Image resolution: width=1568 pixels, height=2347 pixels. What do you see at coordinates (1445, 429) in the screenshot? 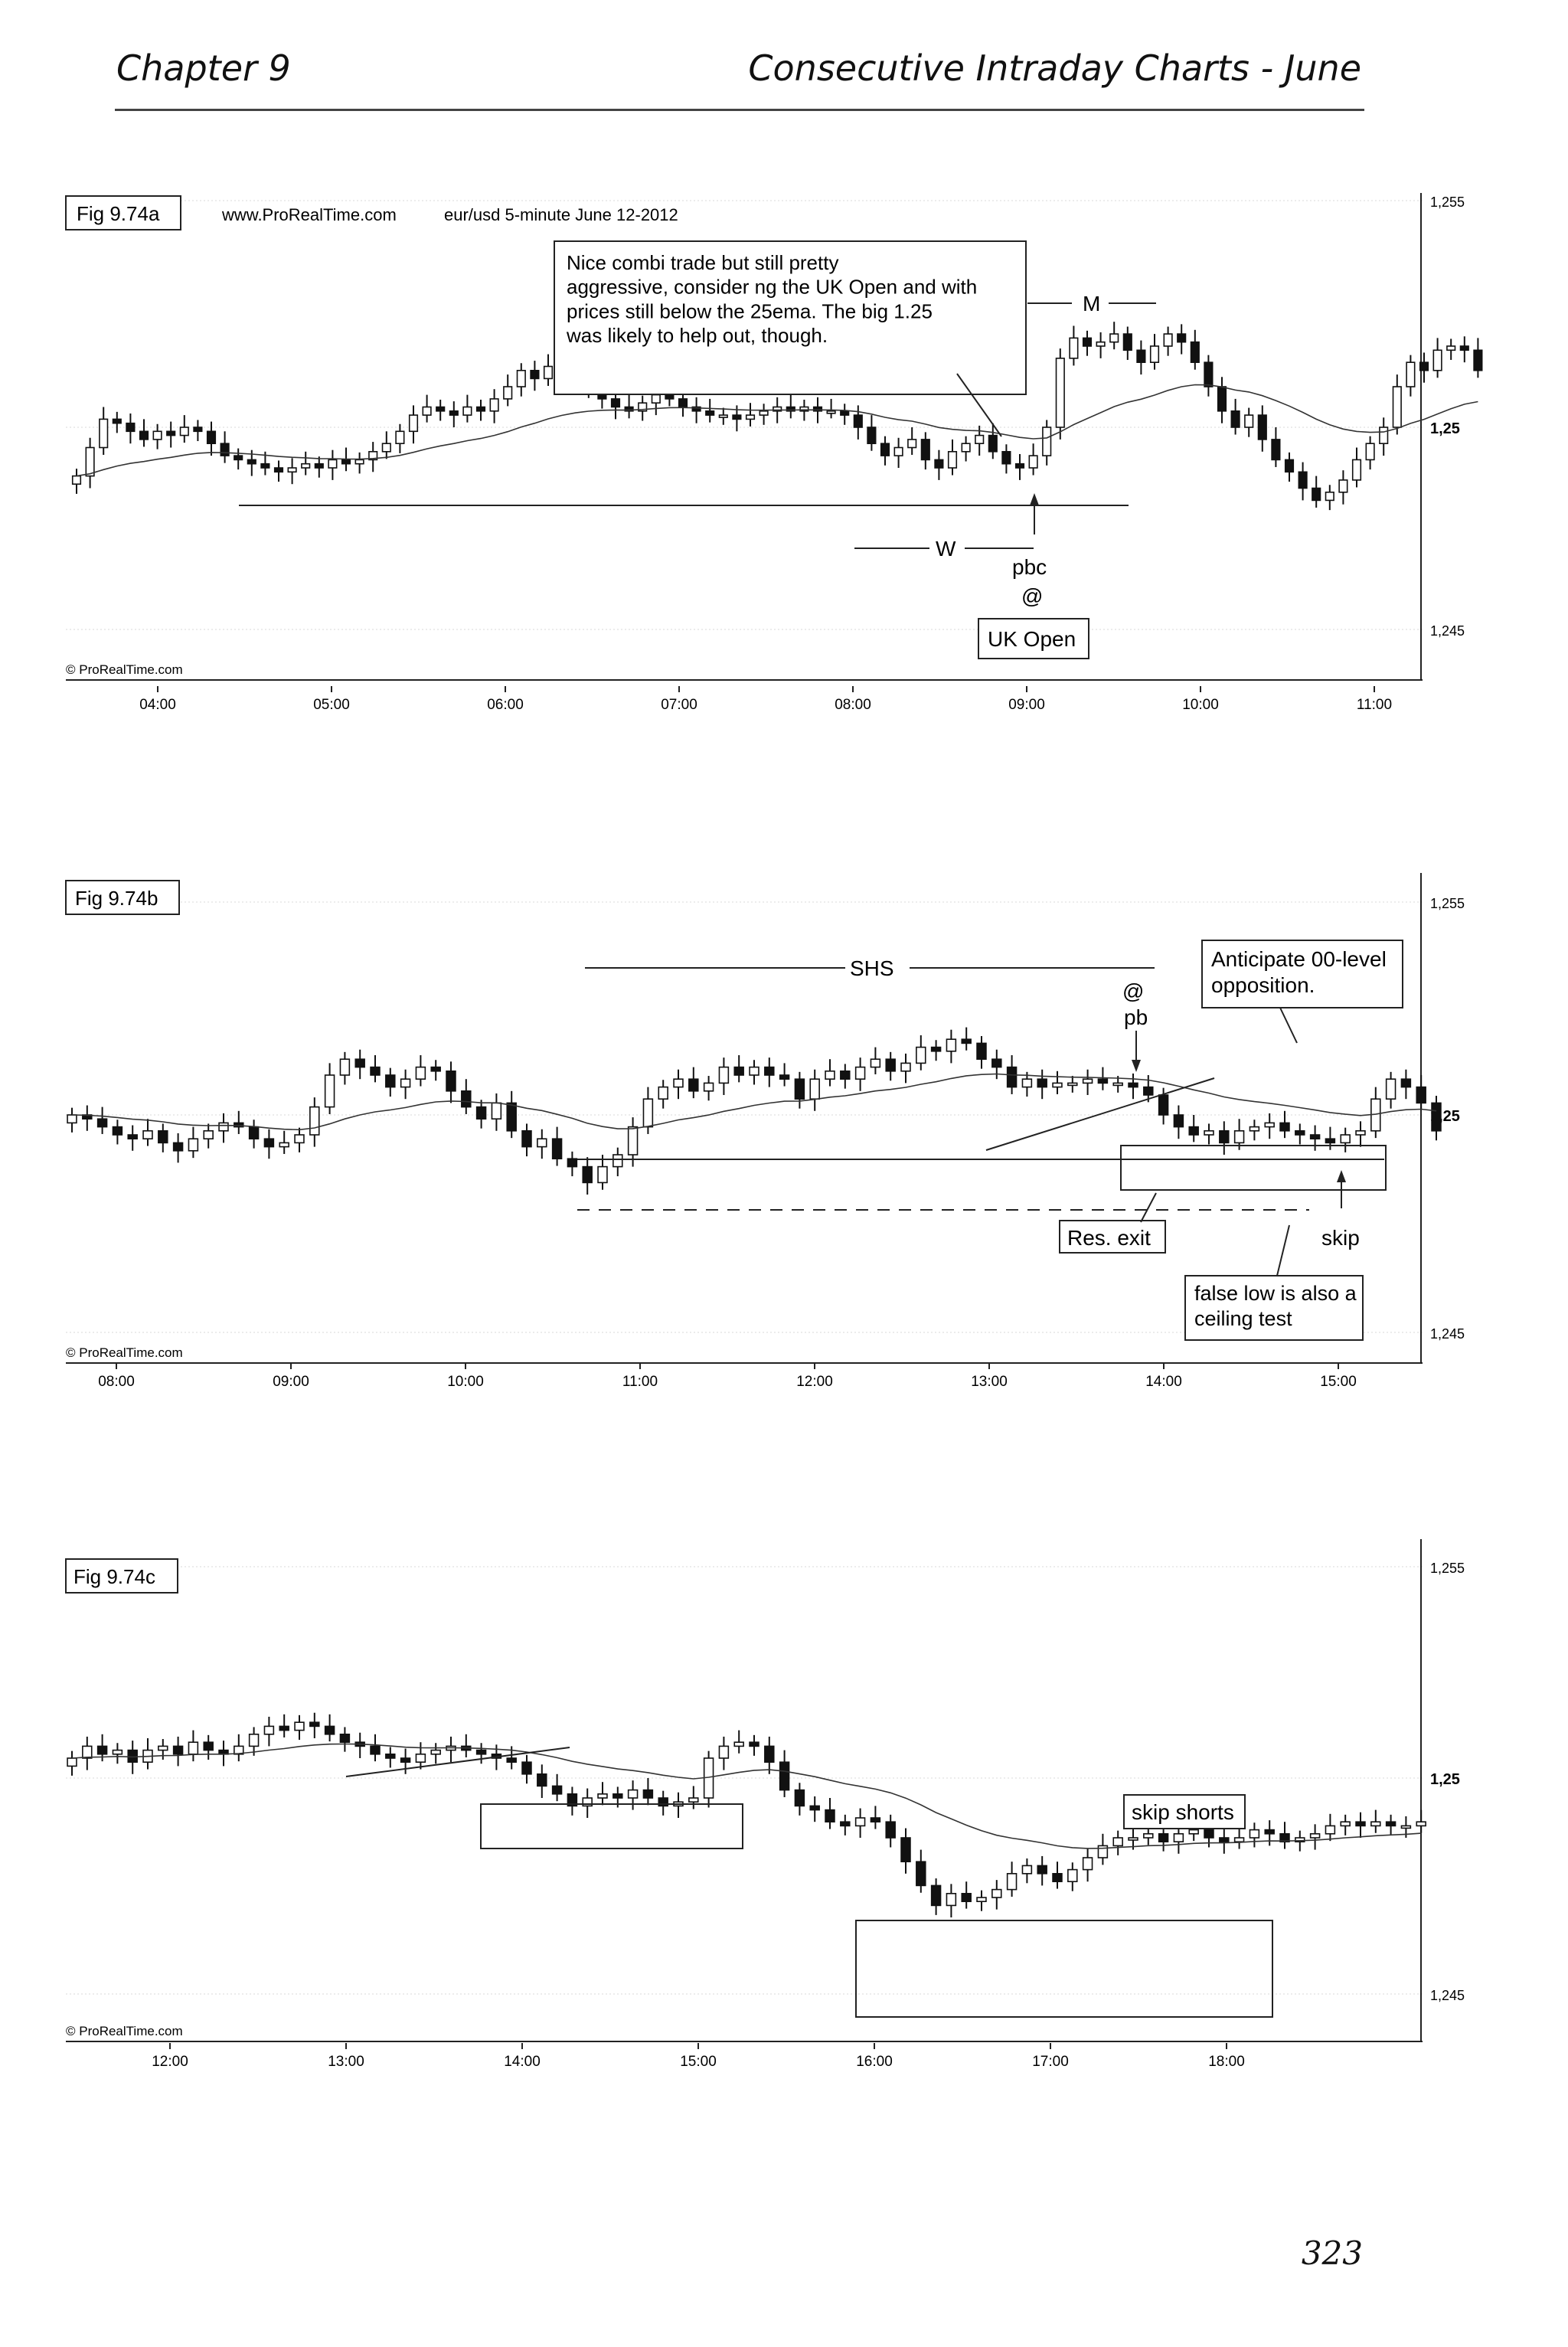
I see `y-tick: 1,25` at bounding box center [1445, 429].